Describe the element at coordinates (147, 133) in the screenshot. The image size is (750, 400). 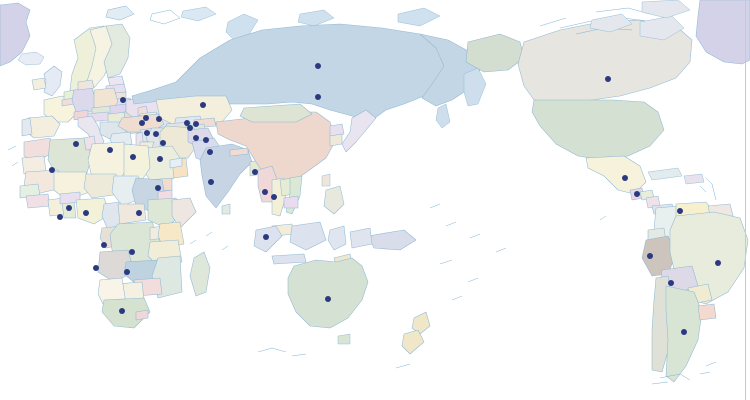
I see `capital-marker: Damascus` at that location.